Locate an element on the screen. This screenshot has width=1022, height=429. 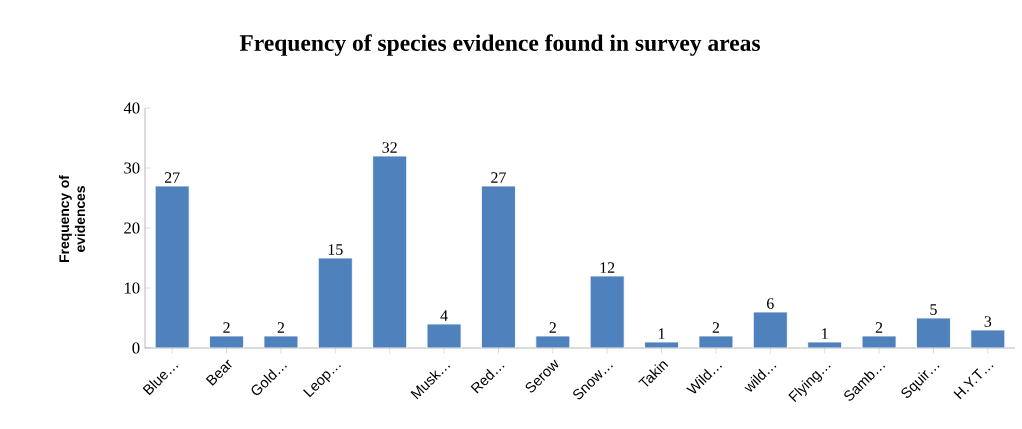
data-label: 3 is located at coordinates (988, 321).